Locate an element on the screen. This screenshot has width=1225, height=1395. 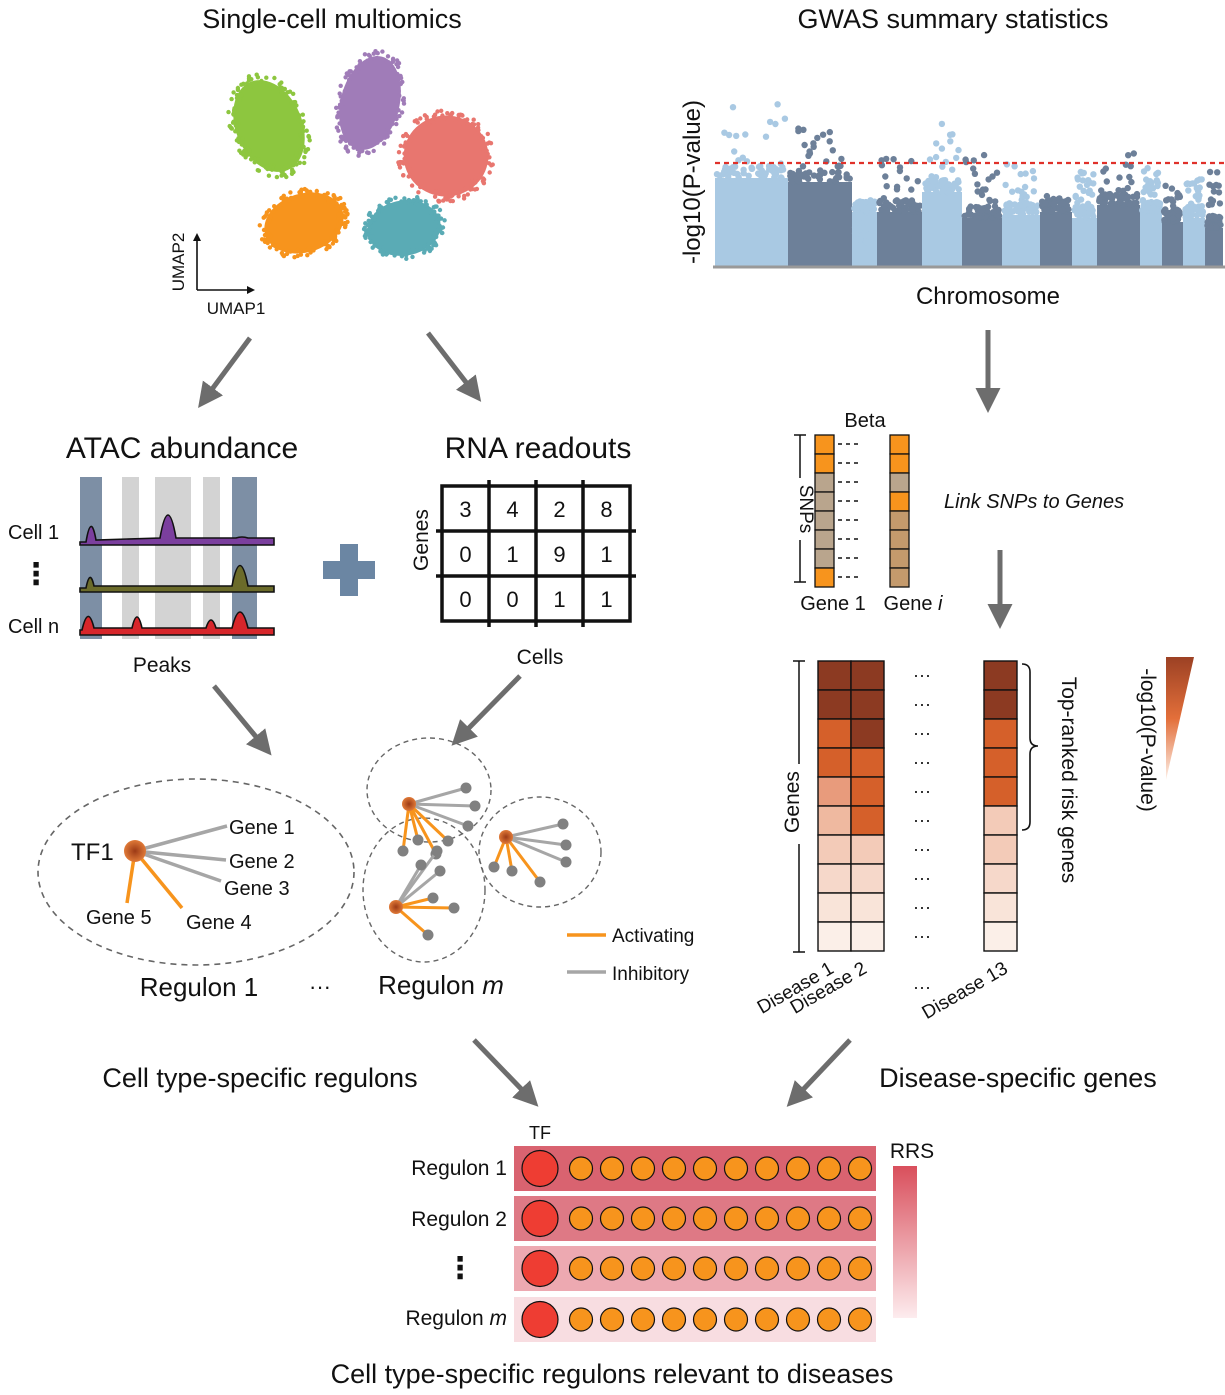
right-title: GWAS summary statistics is located at coordinates (952, 19).